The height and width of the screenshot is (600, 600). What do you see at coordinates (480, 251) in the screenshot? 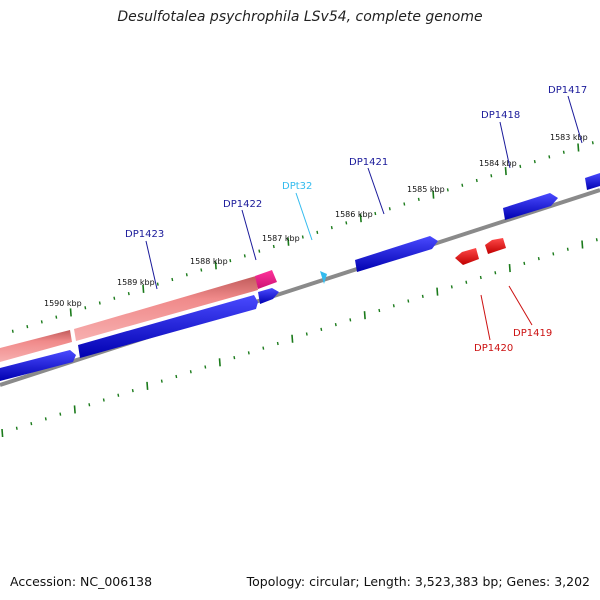
I see `reverse-genes` at bounding box center [480, 251].